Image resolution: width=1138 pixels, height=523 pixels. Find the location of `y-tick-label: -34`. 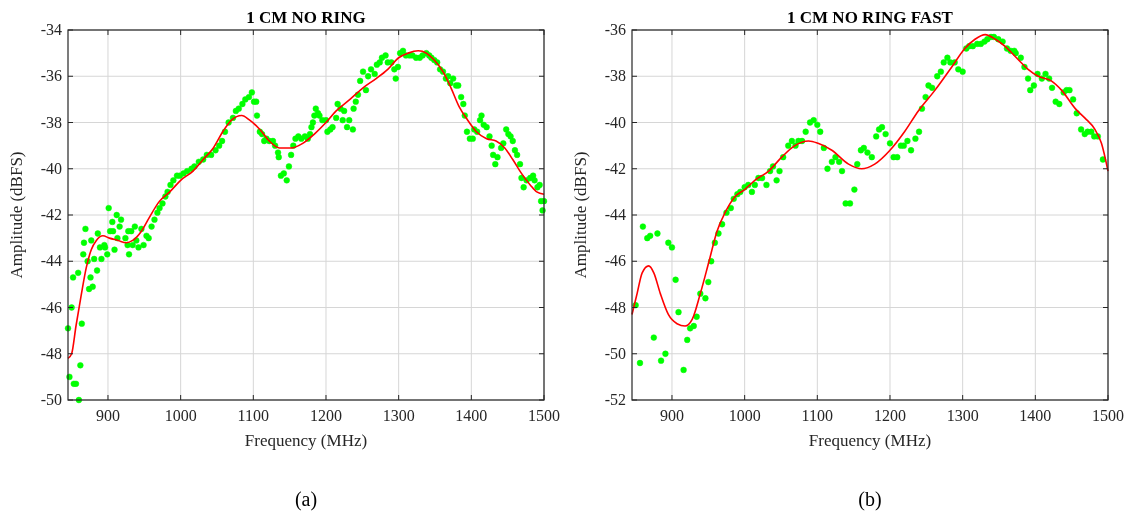

y-tick-label: -34 is located at coordinates (51, 29).